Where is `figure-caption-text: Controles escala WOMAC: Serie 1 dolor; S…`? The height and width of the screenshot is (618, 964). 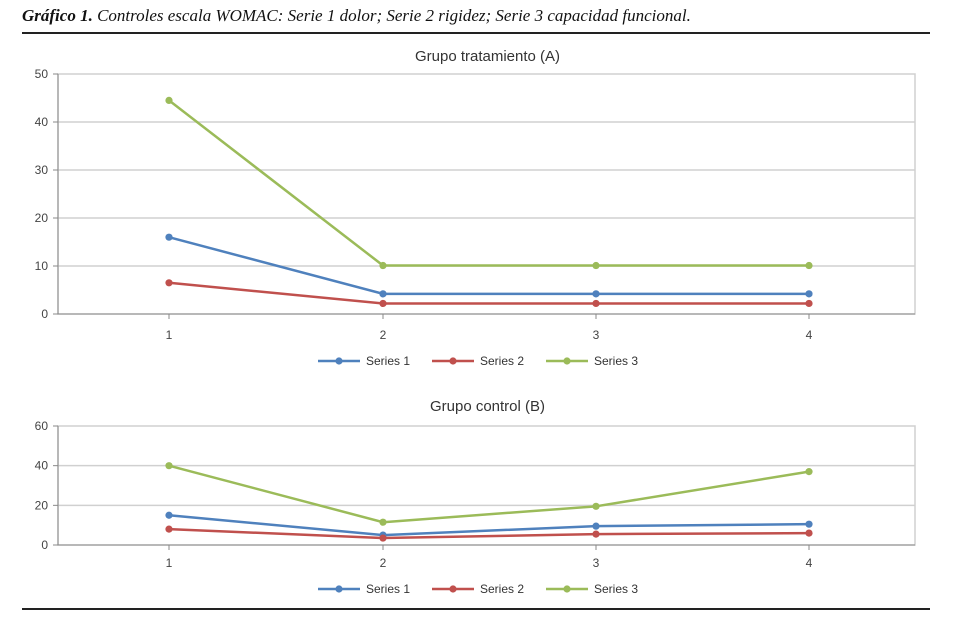 figure-caption-text: Controles escala WOMAC: Serie 1 dolor; S… is located at coordinates (394, 15).